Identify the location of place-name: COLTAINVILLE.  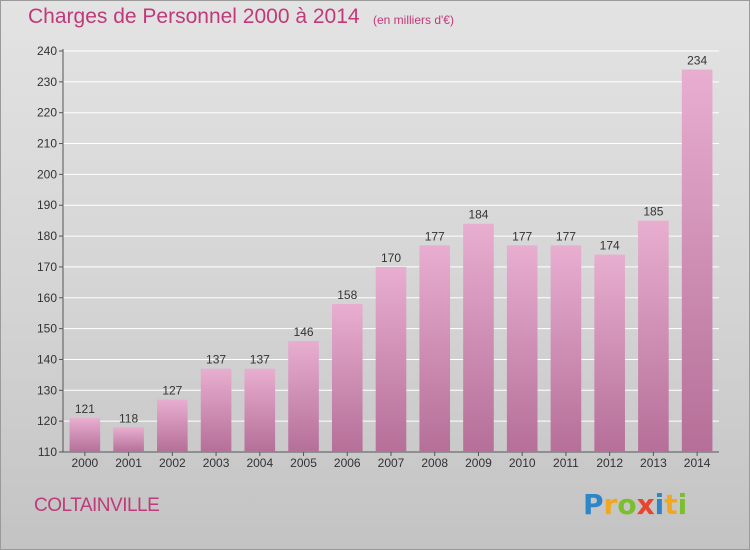
(97, 505).